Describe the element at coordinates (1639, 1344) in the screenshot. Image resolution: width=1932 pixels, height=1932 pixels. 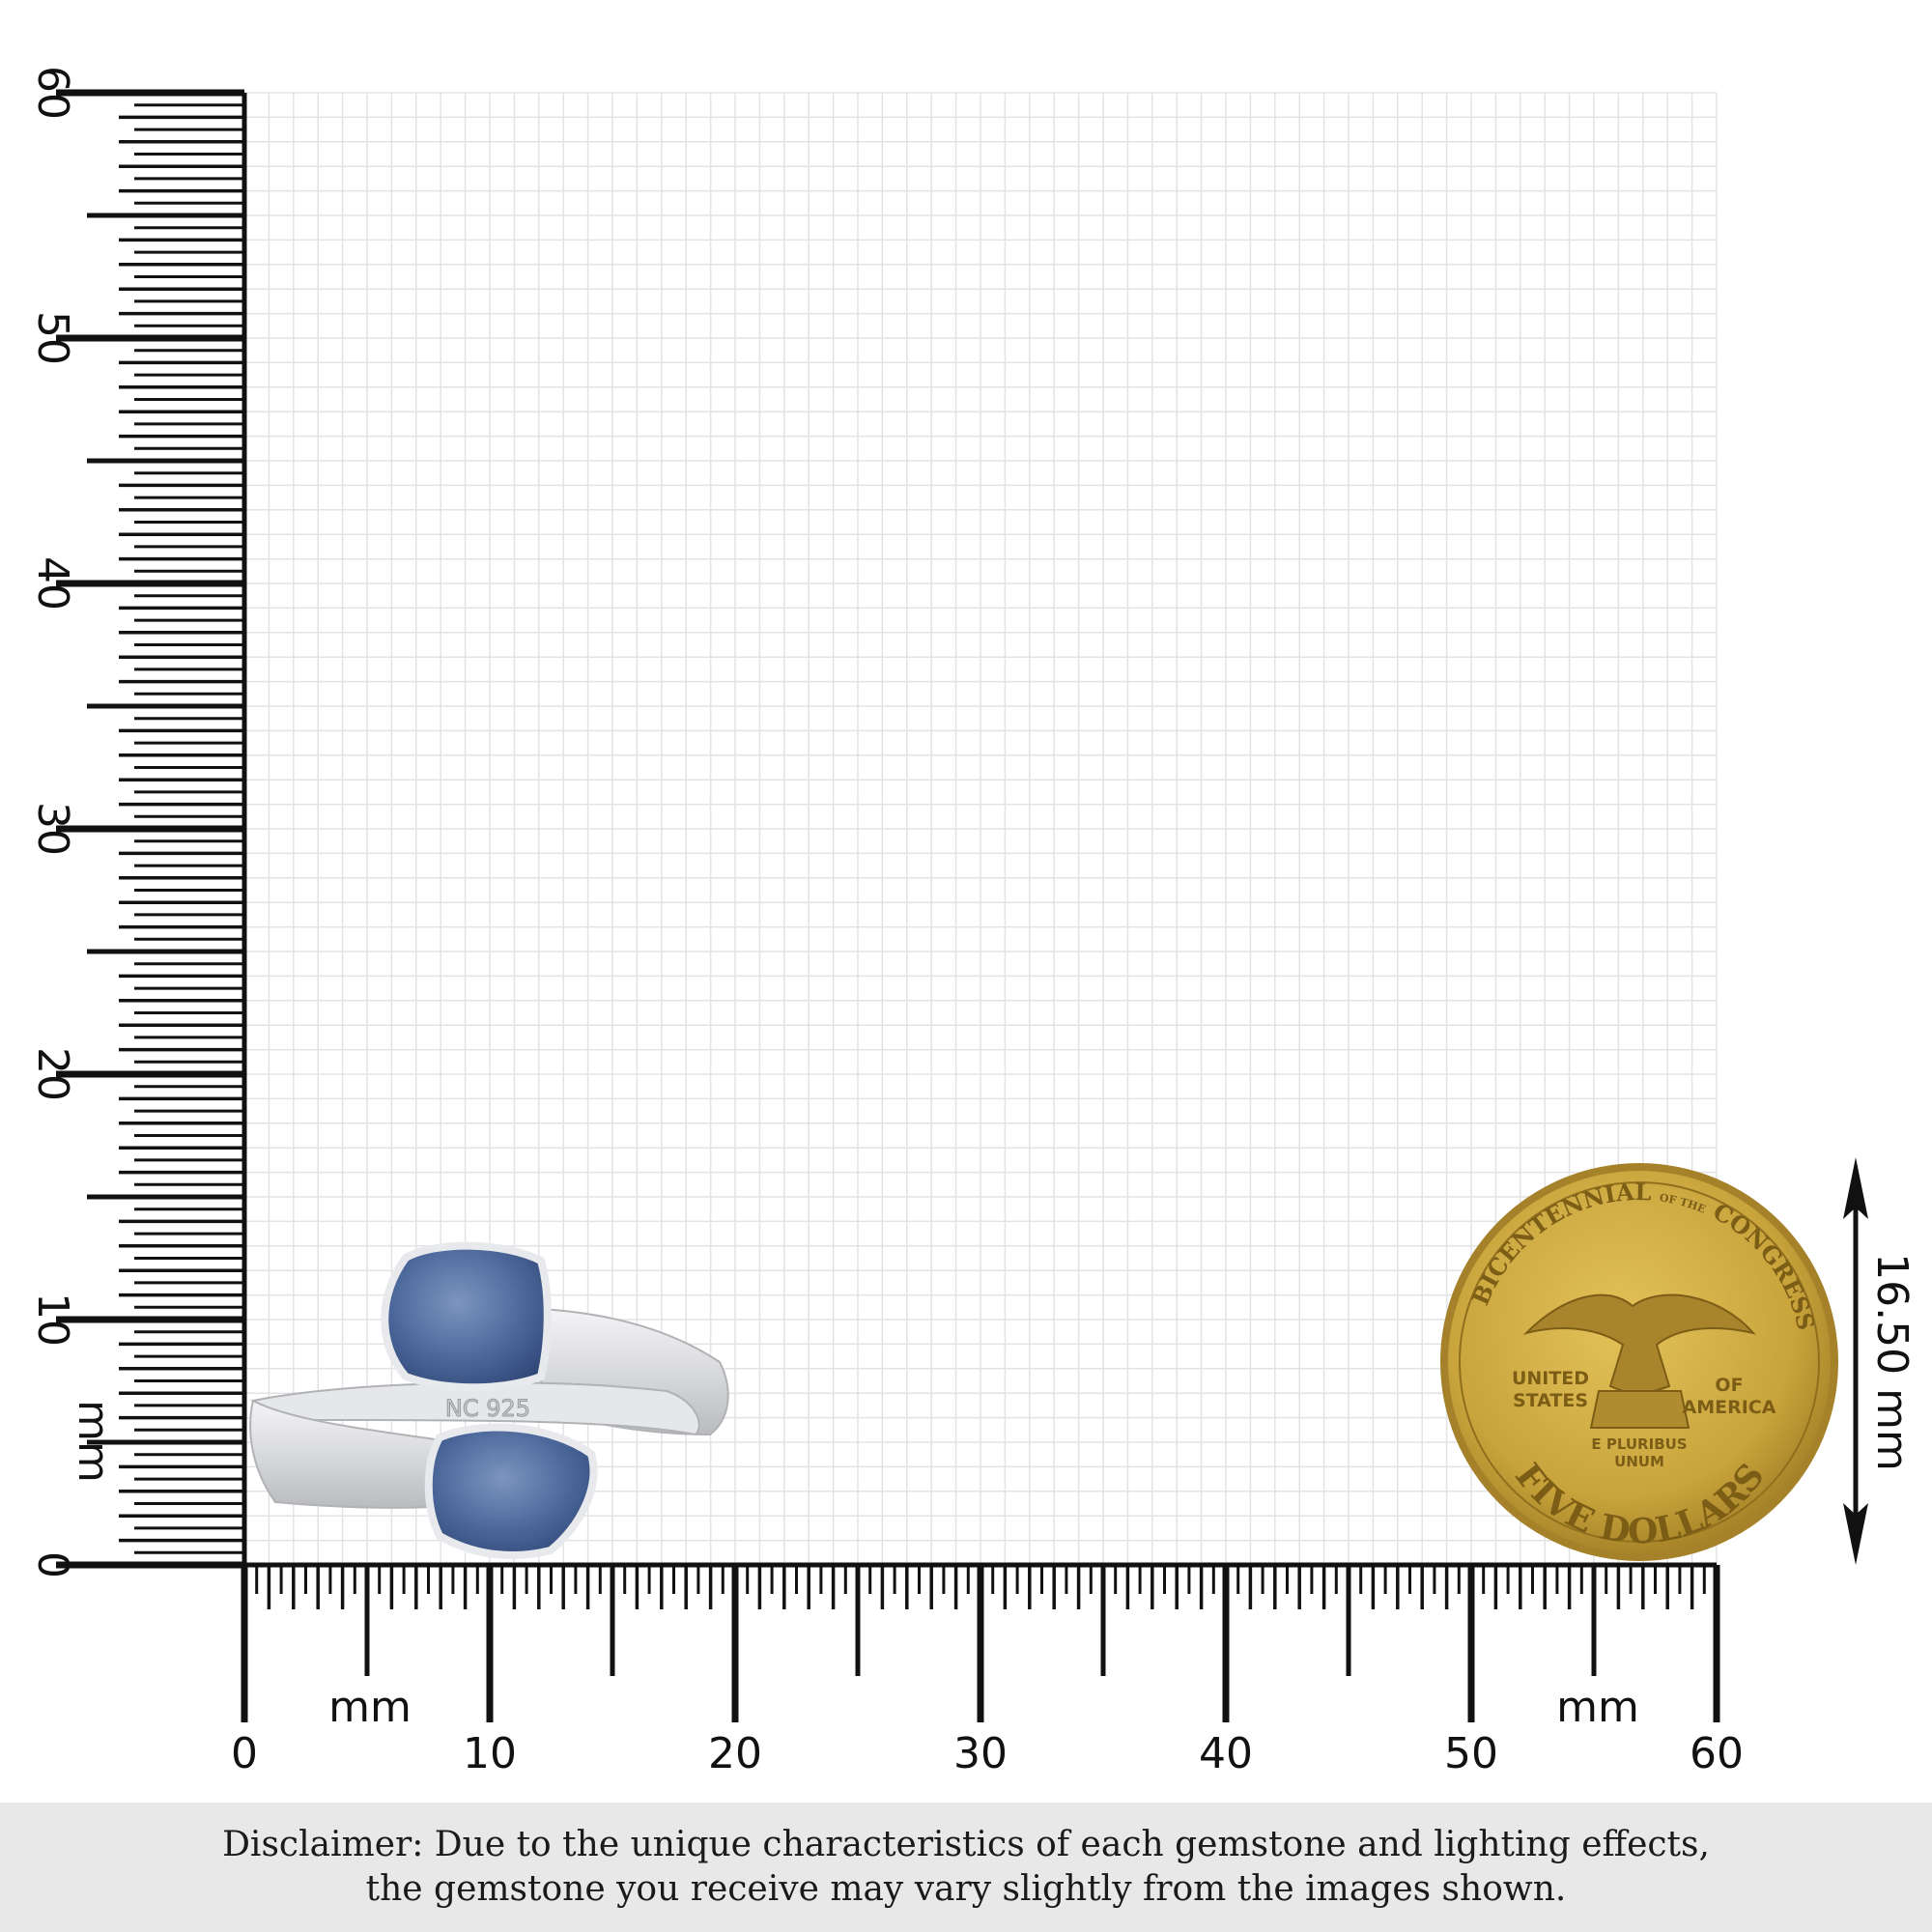
I see `eagle-icon` at that location.